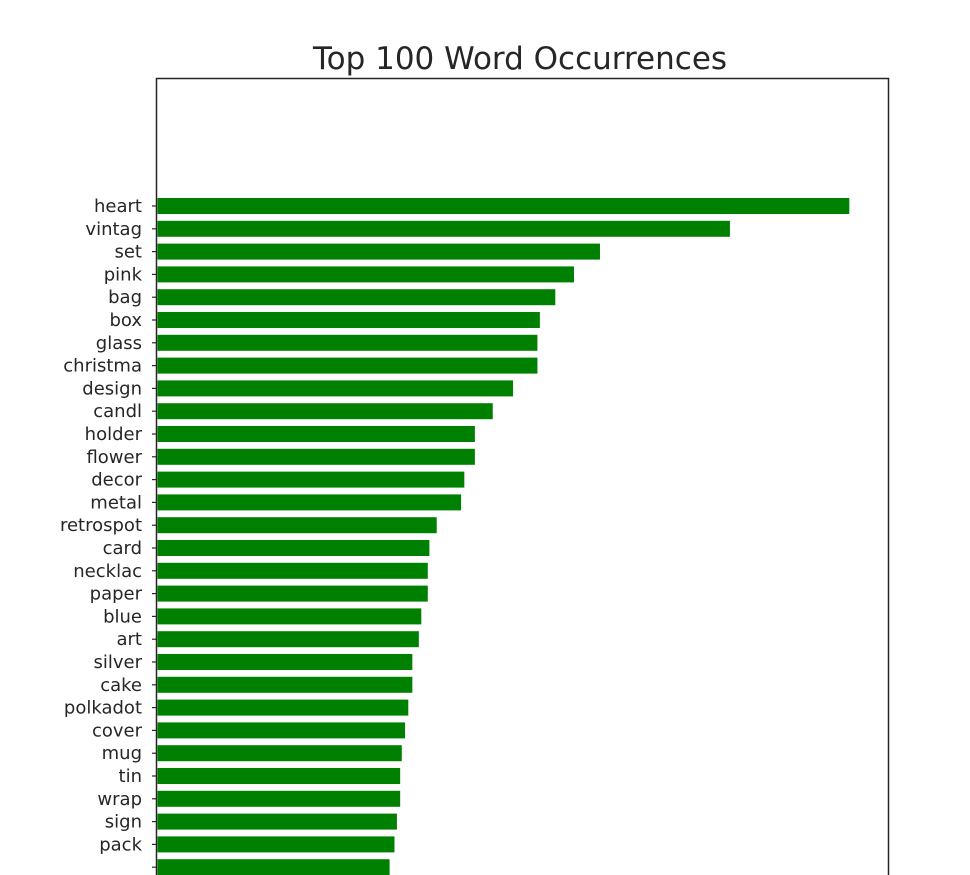  I want to click on y-tick-label: retrospot, so click(101, 525).